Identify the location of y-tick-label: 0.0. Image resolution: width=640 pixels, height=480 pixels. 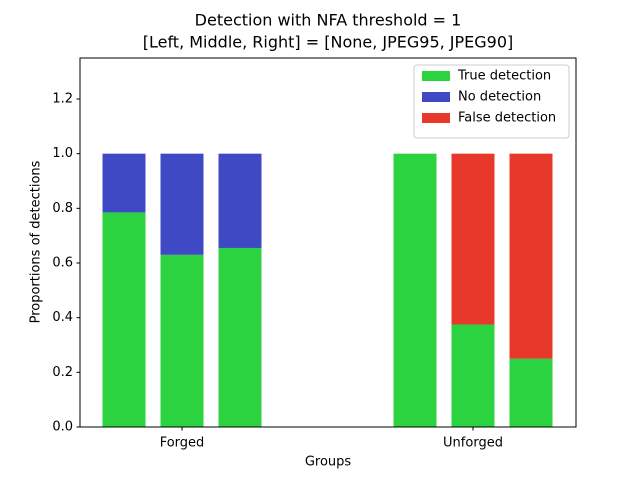
(62, 427).